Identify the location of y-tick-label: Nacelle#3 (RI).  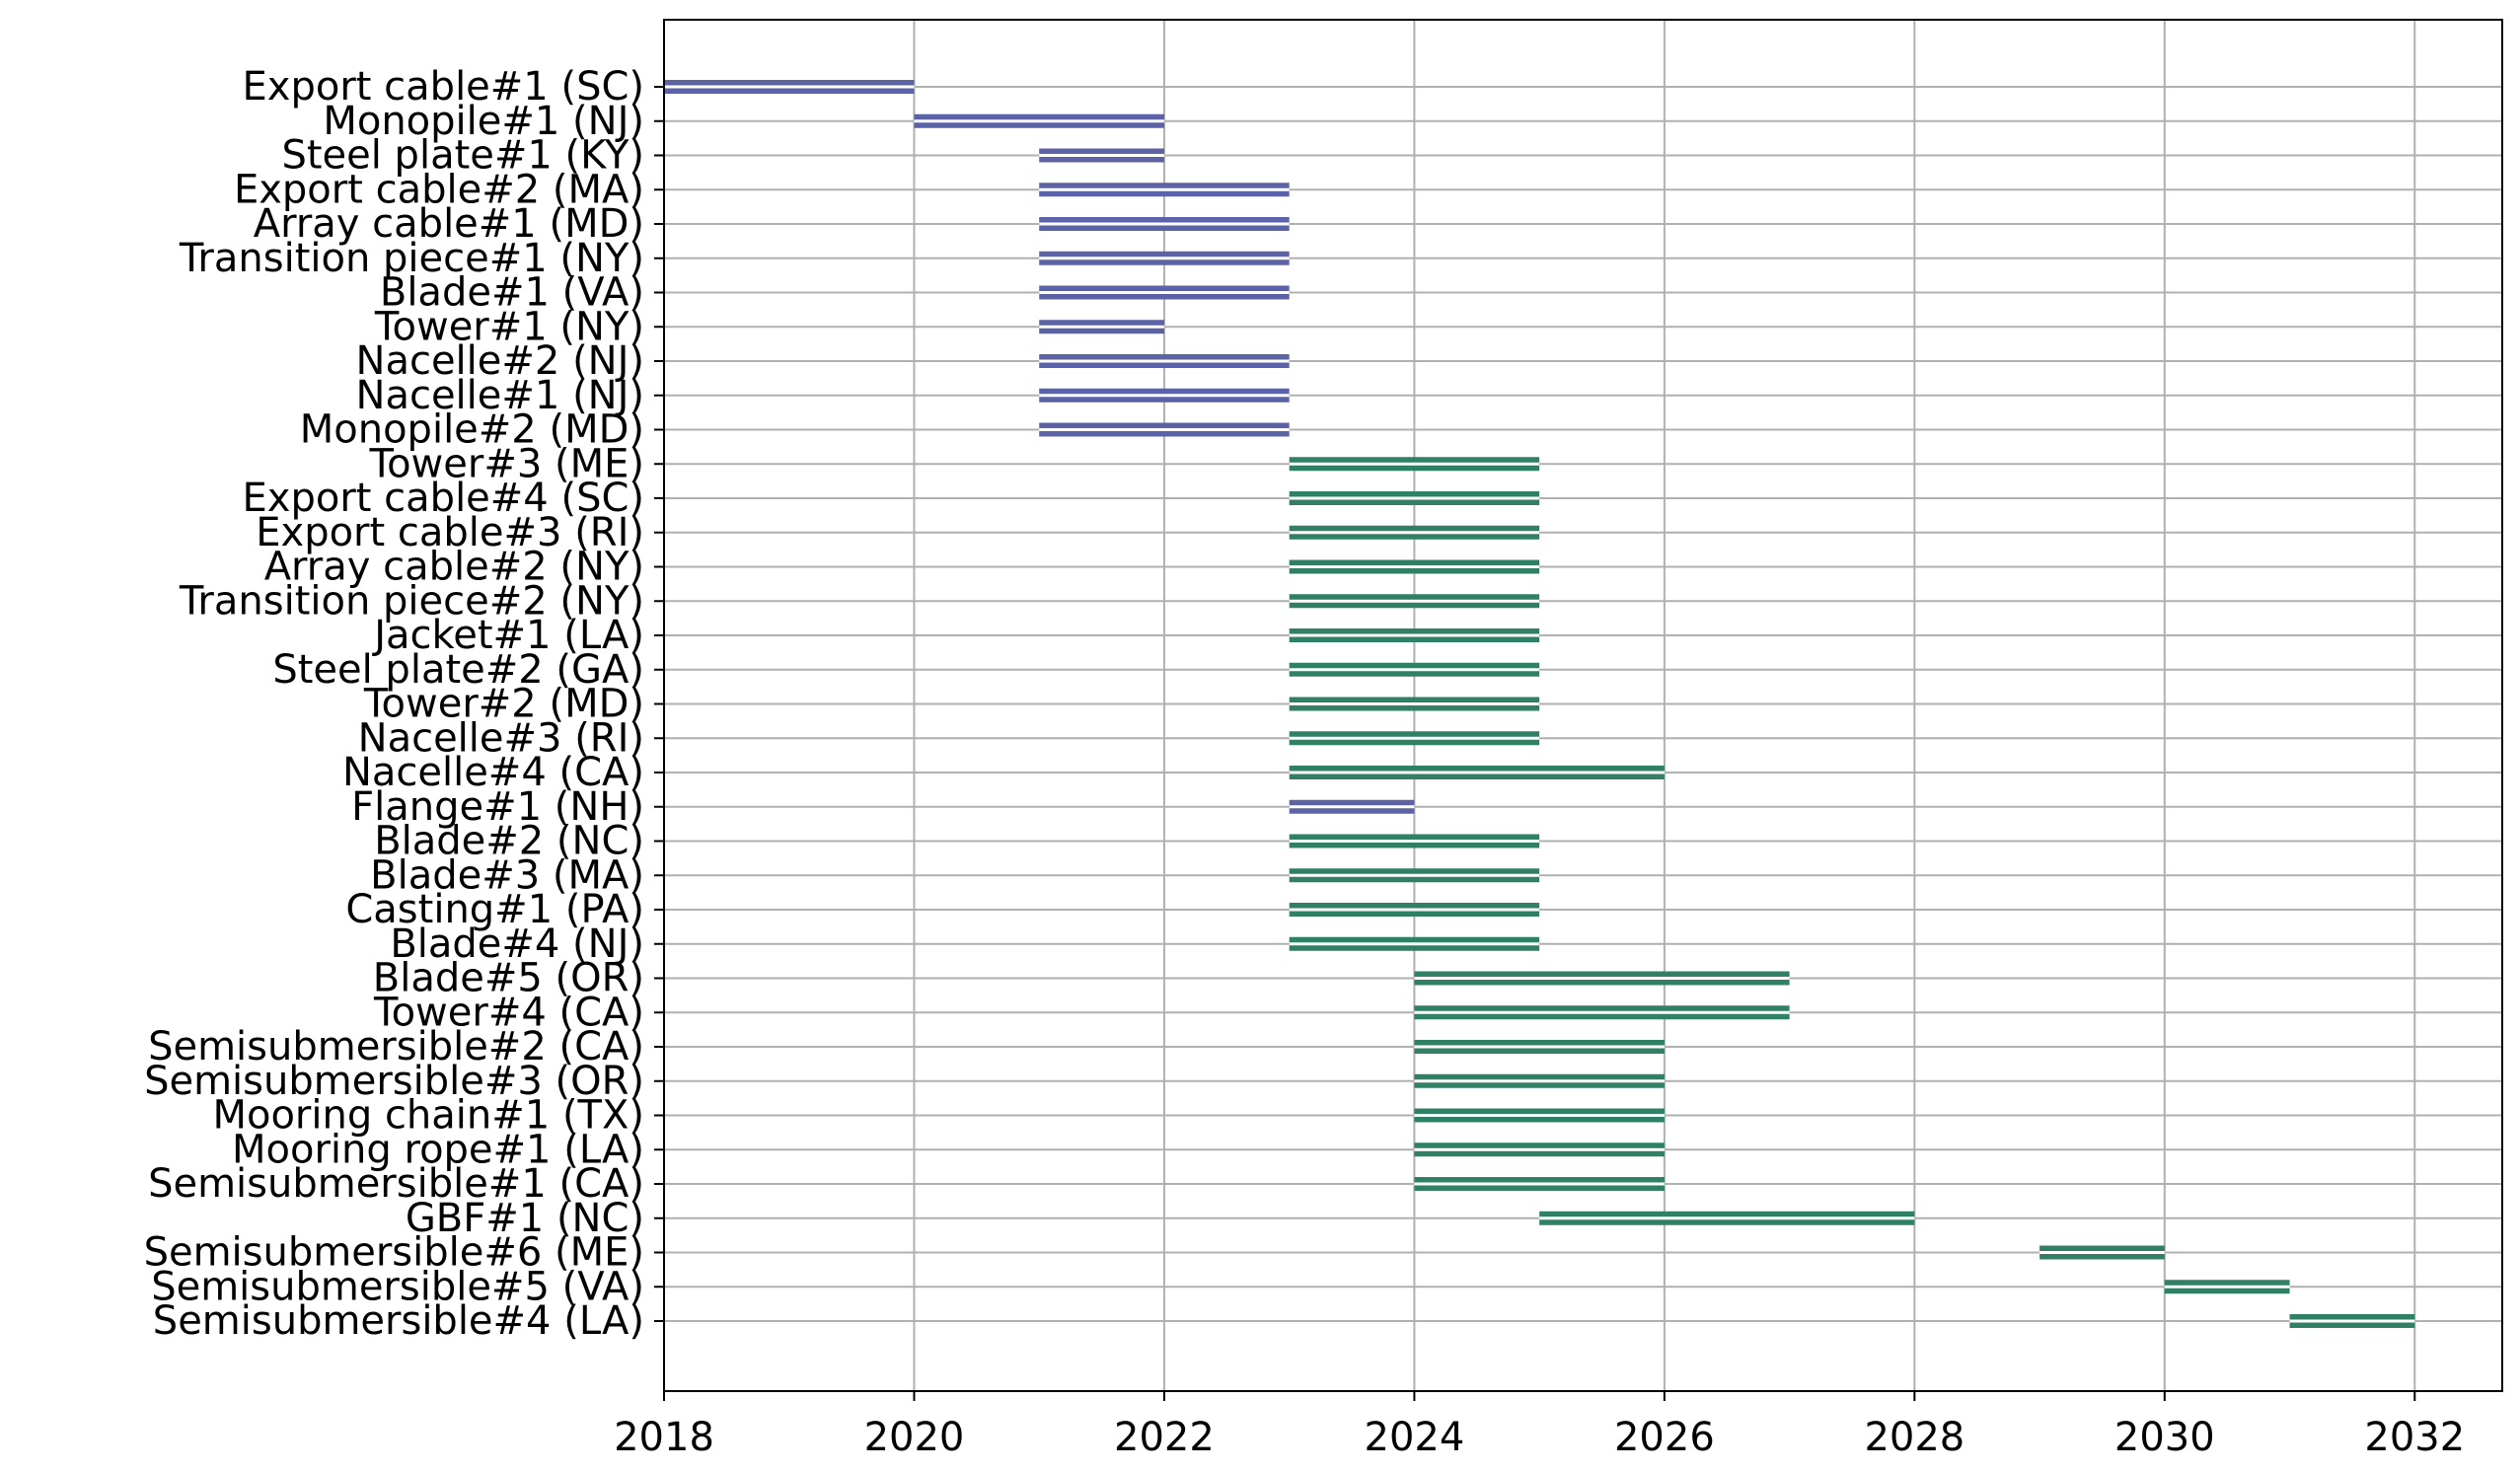
(501, 738).